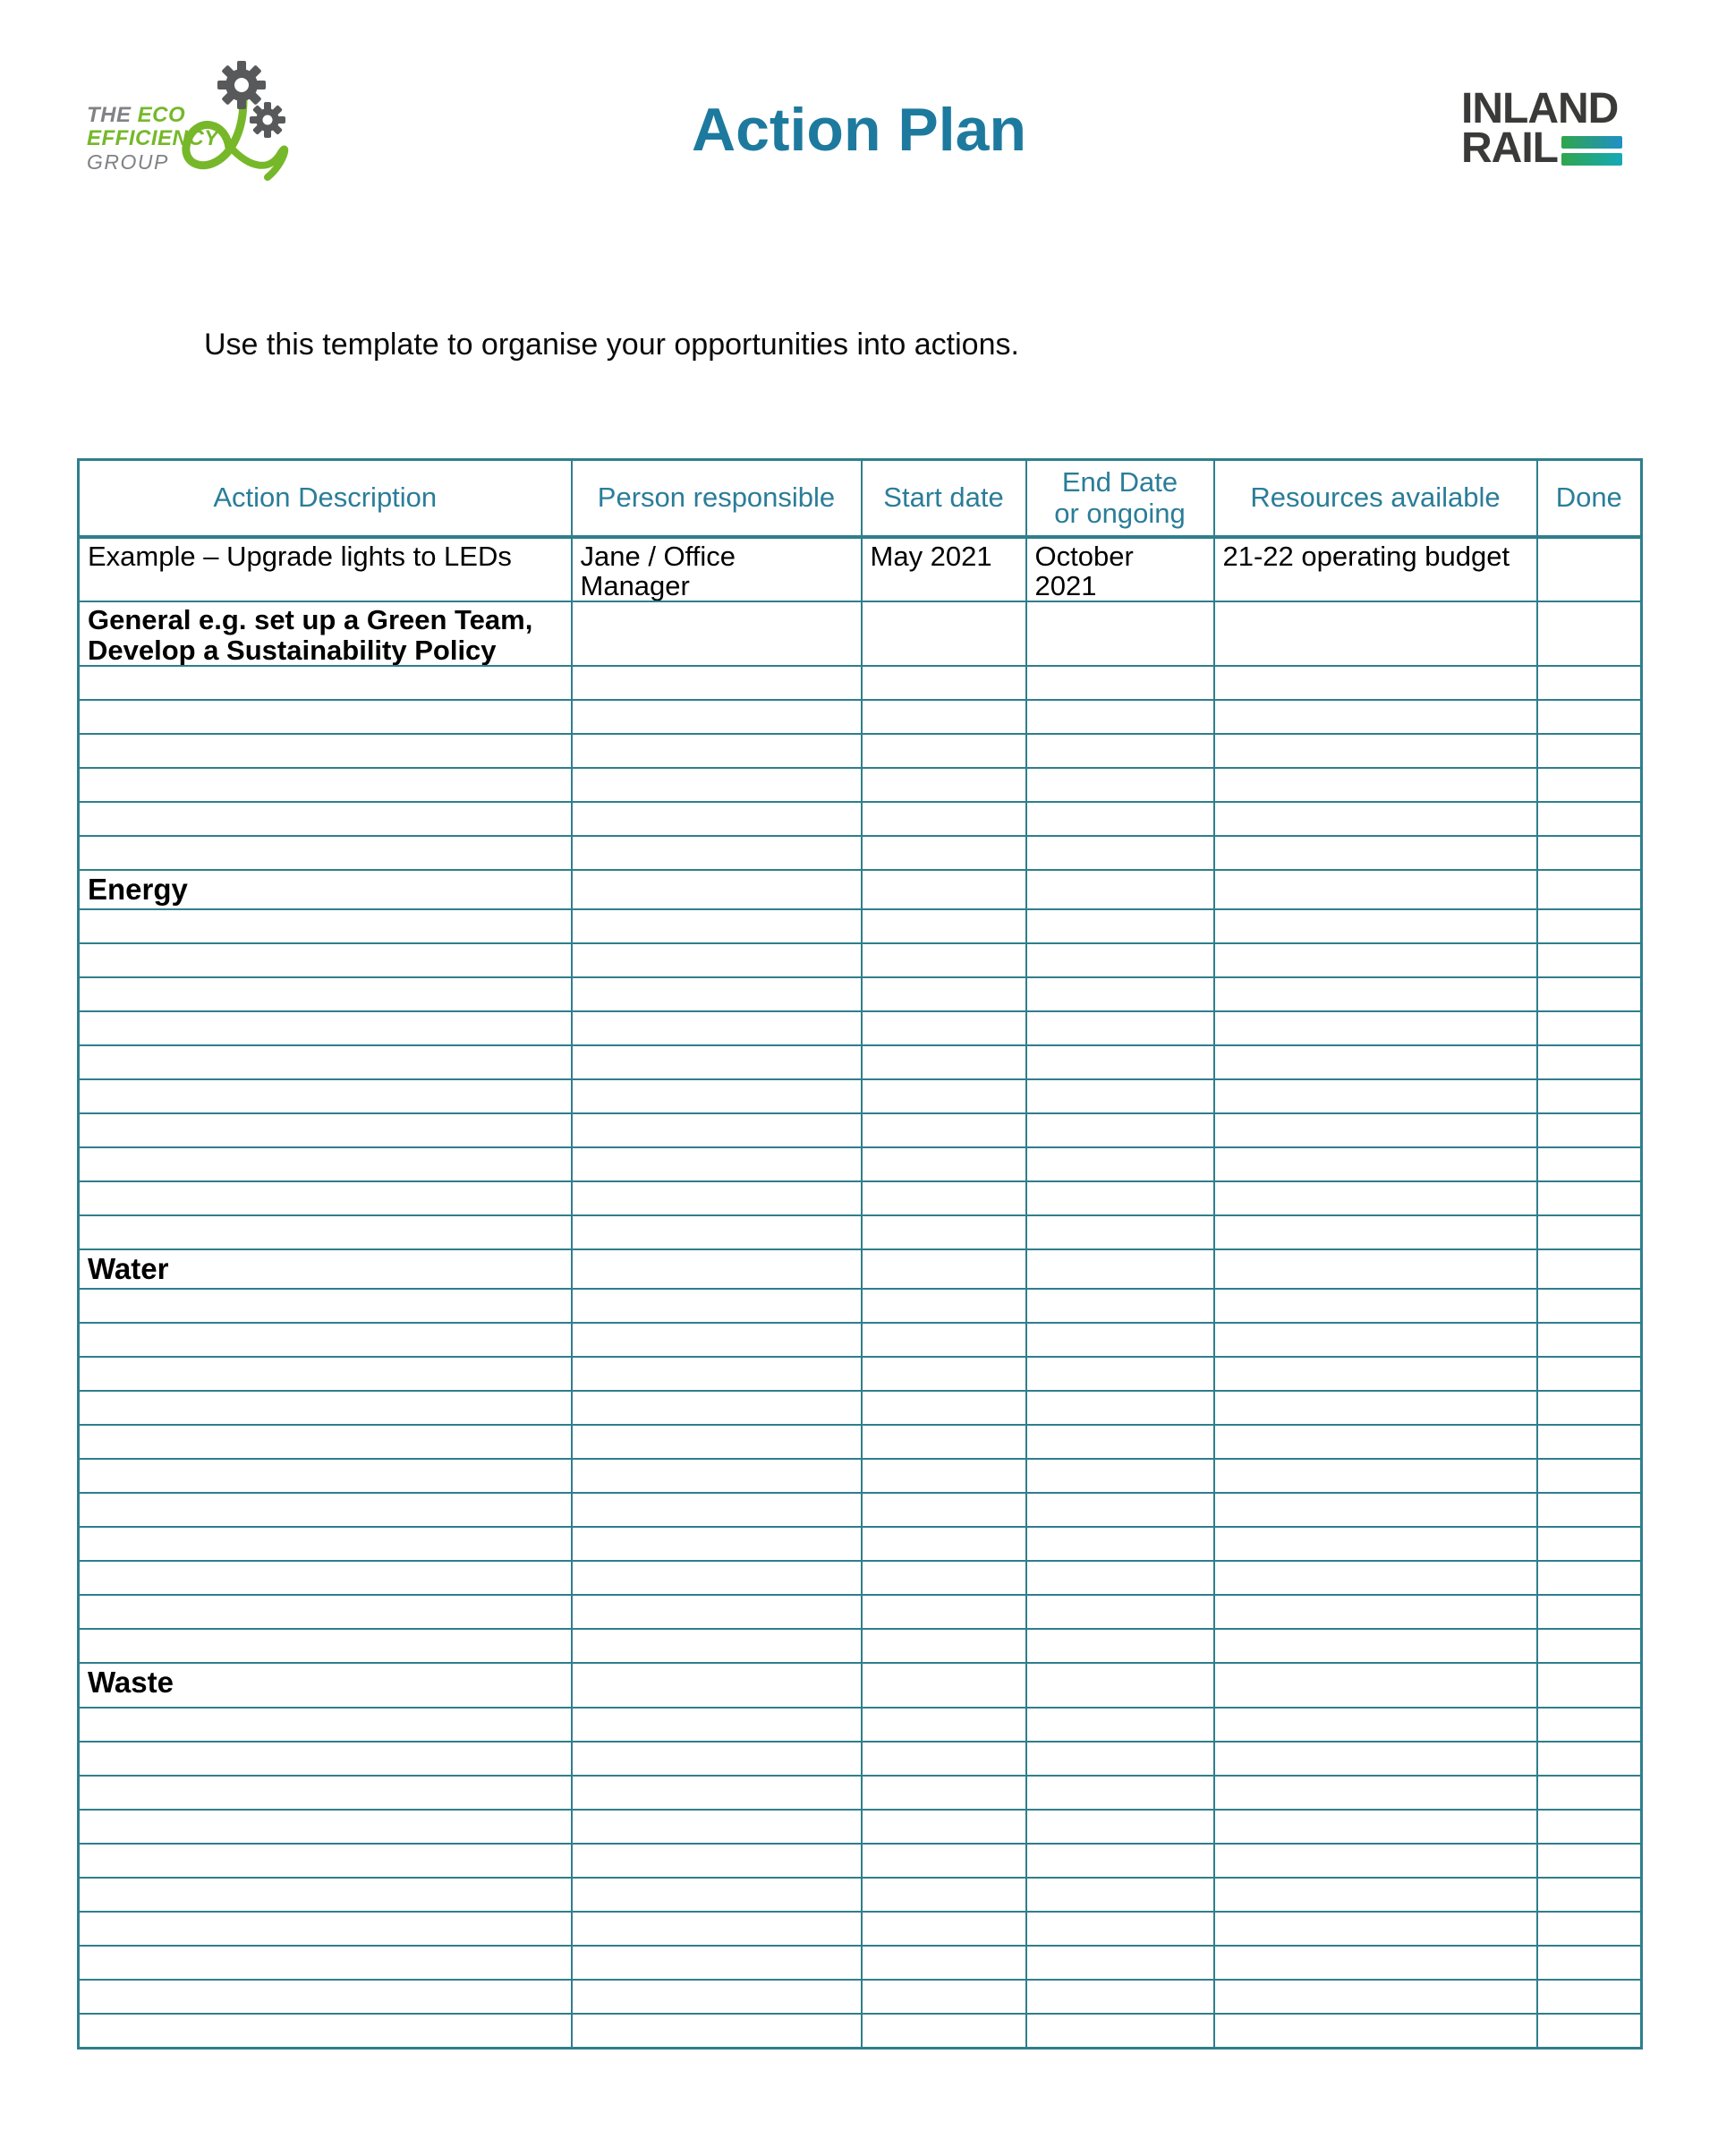 The height and width of the screenshot is (2156, 1718). Describe the element at coordinates (943, 569) in the screenshot. I see `table-cell: May 2021` at that location.